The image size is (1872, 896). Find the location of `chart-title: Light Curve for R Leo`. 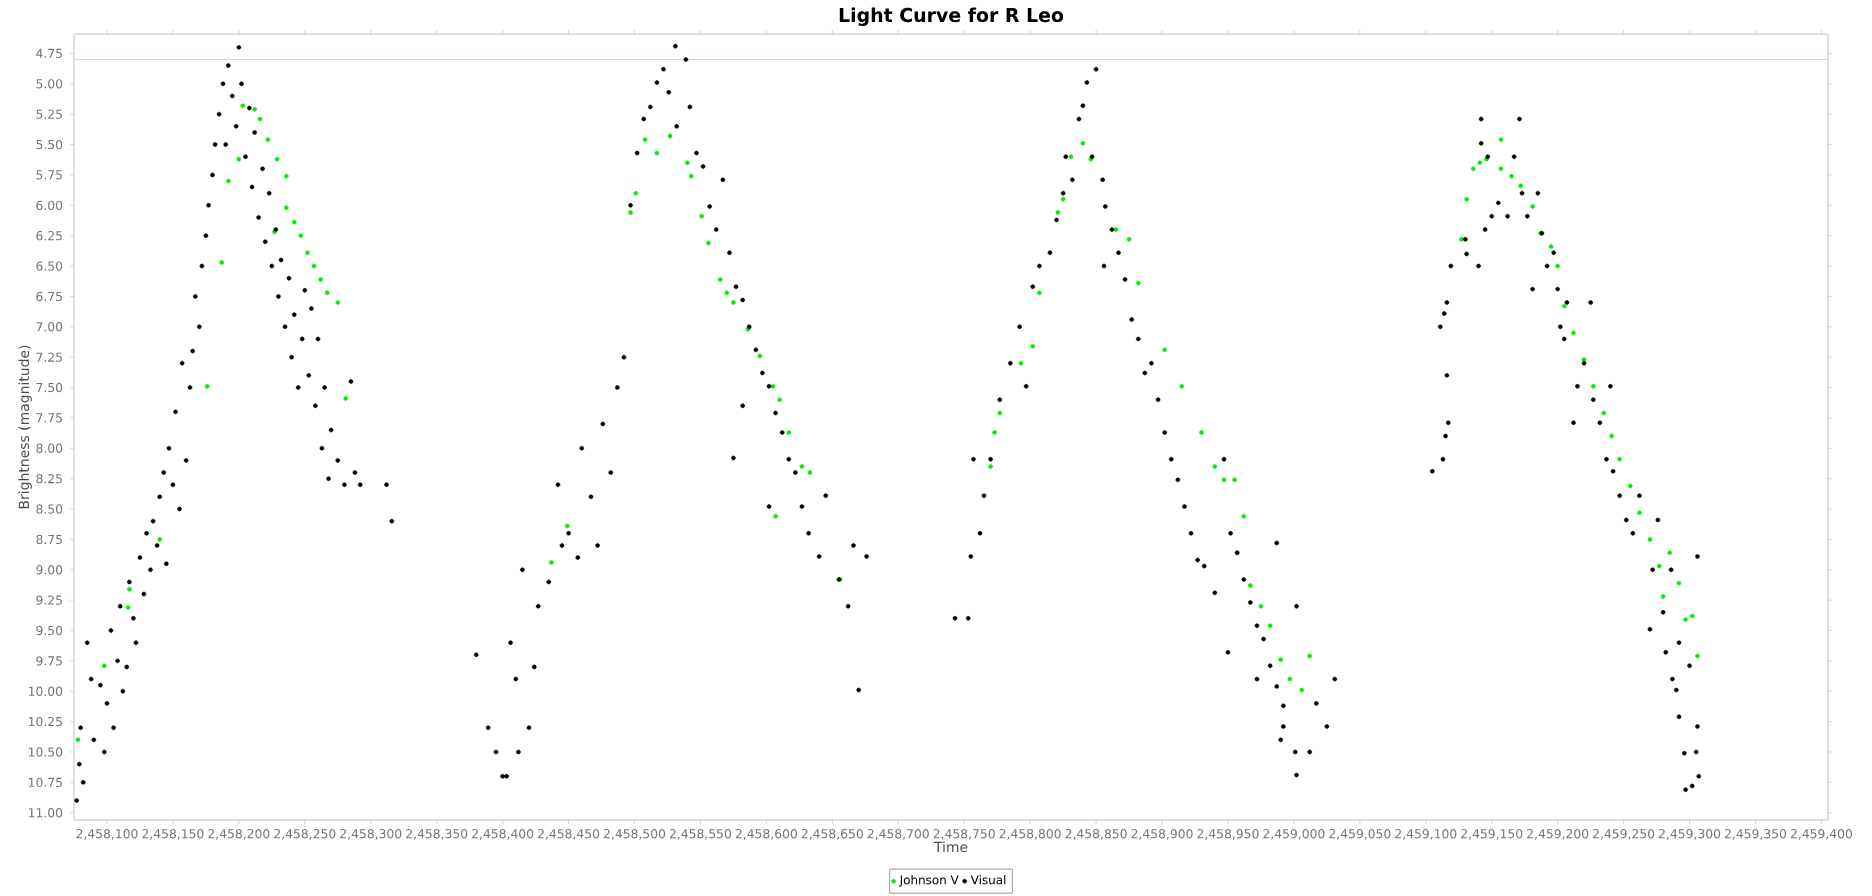

chart-title: Light Curve for R Leo is located at coordinates (951, 16).